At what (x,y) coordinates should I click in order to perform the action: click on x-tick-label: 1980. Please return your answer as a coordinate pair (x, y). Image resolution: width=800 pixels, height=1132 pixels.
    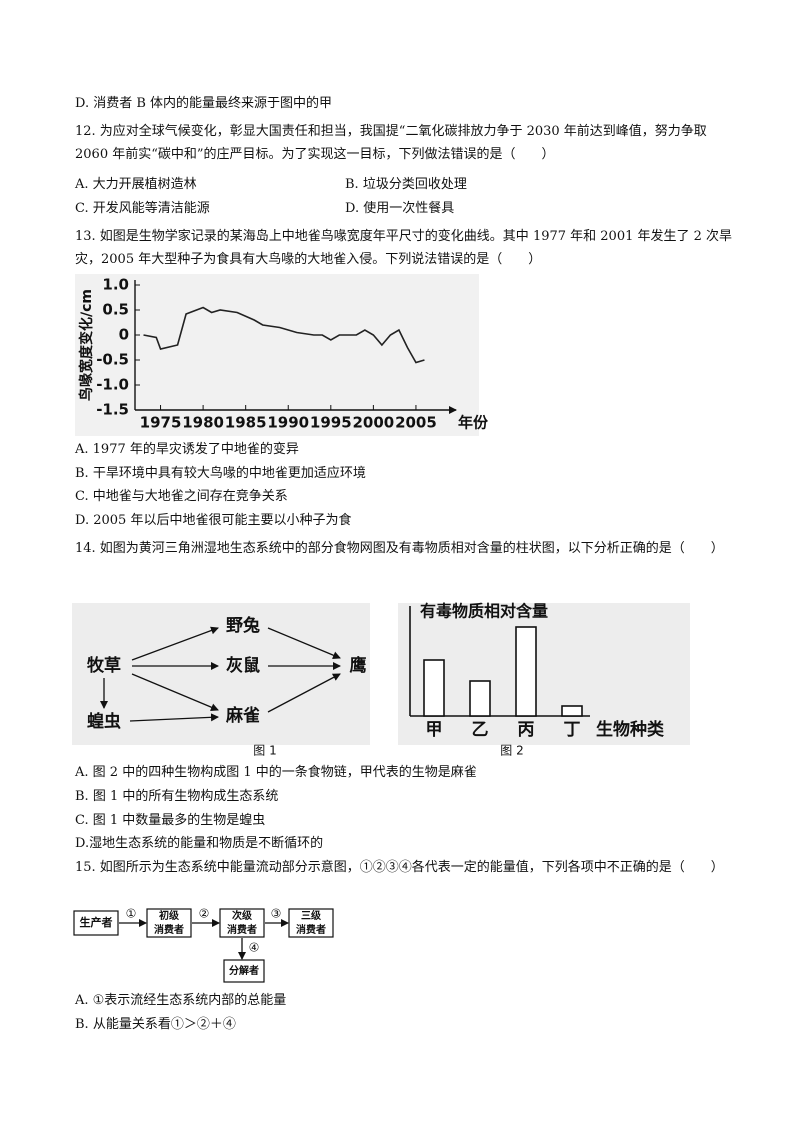
    Looking at the image, I should click on (203, 423).